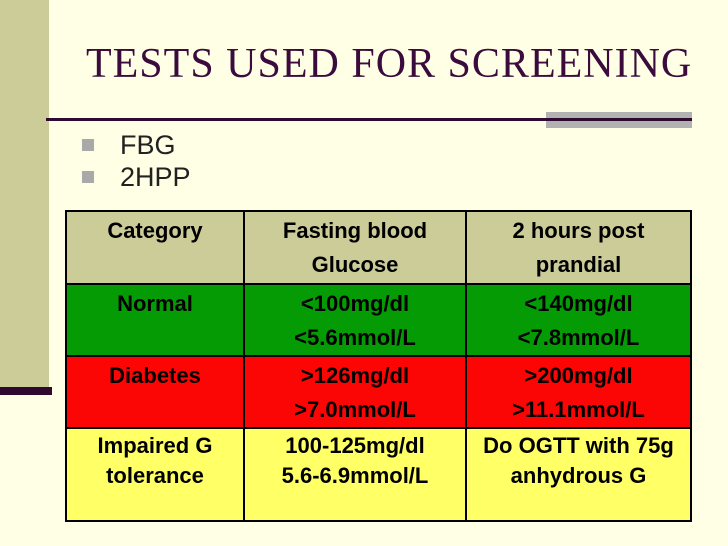  What do you see at coordinates (355, 337) in the screenshot?
I see `cell-line: <5.6mmol/L` at bounding box center [355, 337].